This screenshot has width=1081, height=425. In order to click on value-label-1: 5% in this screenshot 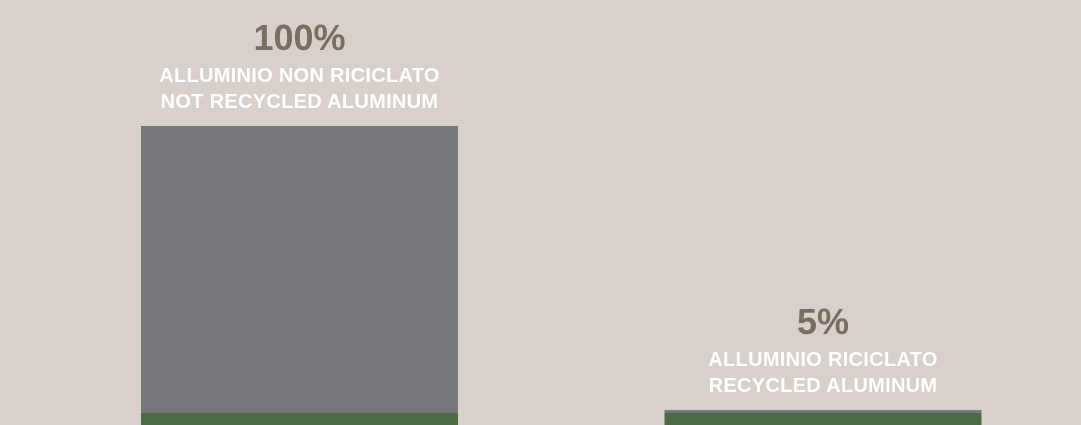, I will do `click(823, 321)`.